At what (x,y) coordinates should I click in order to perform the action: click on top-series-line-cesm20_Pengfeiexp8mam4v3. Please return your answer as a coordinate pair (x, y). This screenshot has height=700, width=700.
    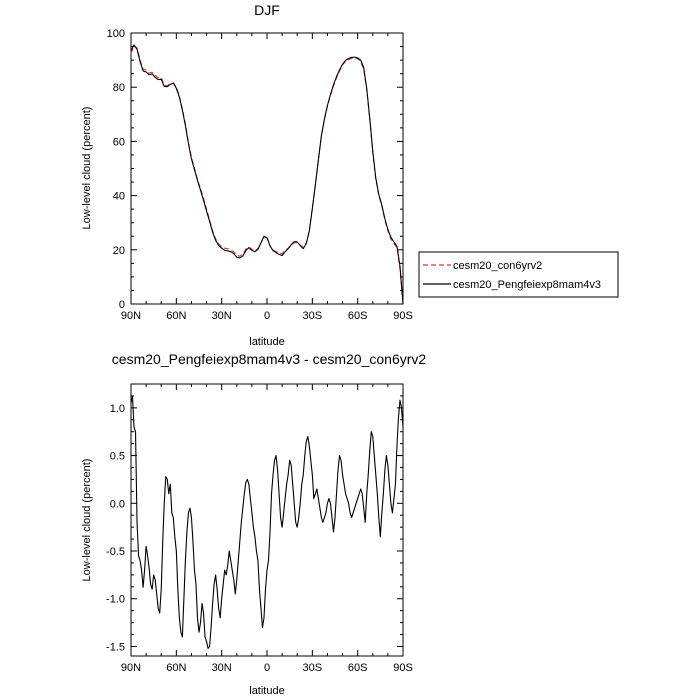
    Looking at the image, I should click on (267, 174).